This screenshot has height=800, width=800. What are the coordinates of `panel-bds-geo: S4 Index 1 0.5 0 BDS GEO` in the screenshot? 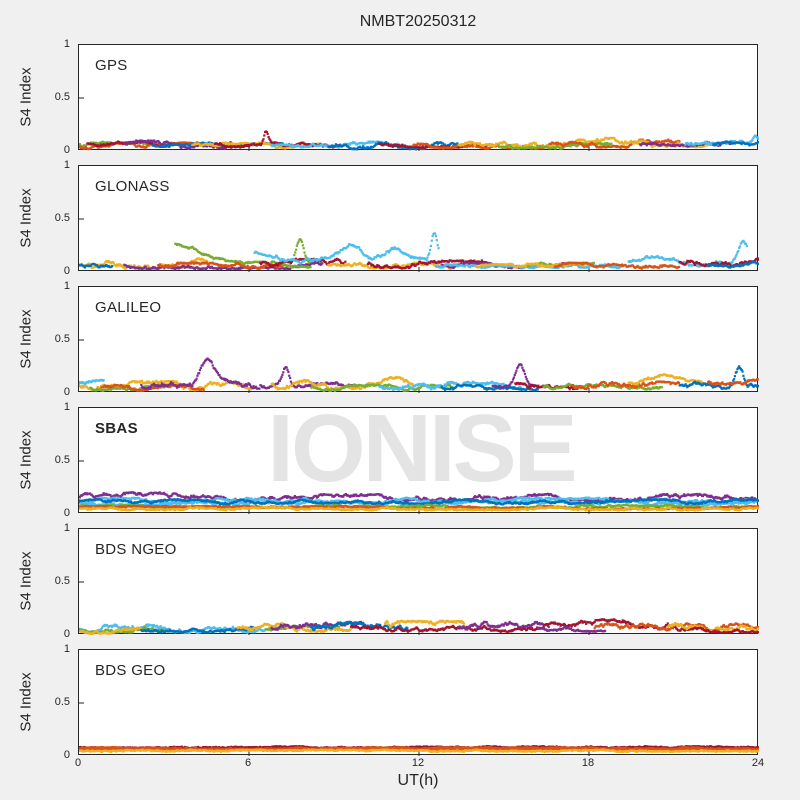 It's located at (388, 702).